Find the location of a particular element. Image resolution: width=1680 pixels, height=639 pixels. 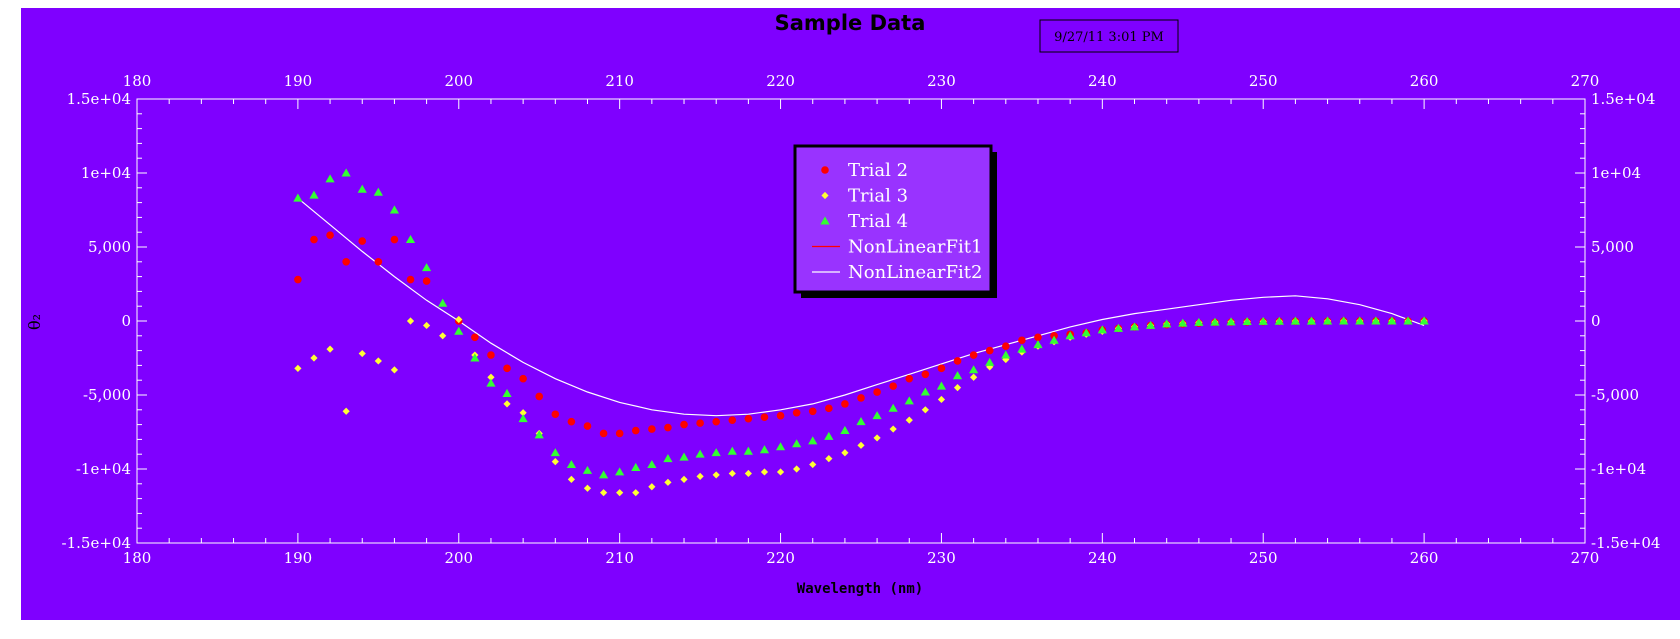

y-tick-label-right: -1.5e+04 is located at coordinates (1625, 543).